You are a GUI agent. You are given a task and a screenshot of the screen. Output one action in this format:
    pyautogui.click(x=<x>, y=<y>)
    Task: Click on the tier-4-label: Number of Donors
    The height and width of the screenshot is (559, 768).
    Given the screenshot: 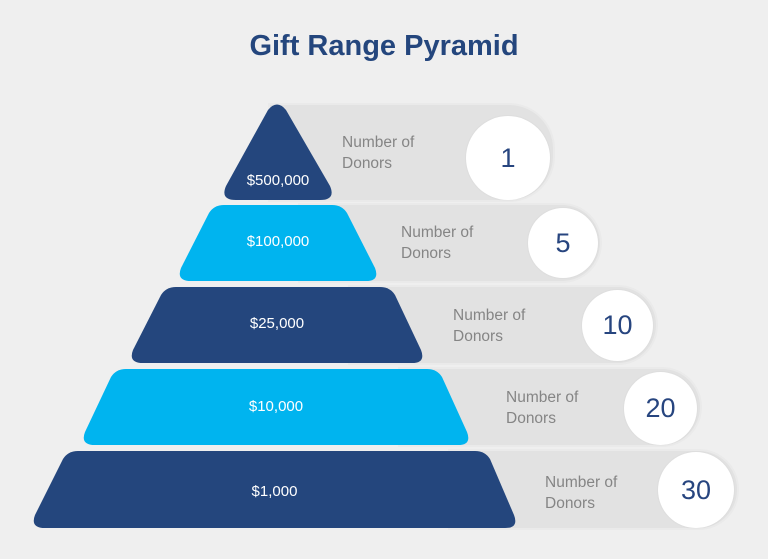 What is the action you would take?
    pyautogui.click(x=542, y=408)
    